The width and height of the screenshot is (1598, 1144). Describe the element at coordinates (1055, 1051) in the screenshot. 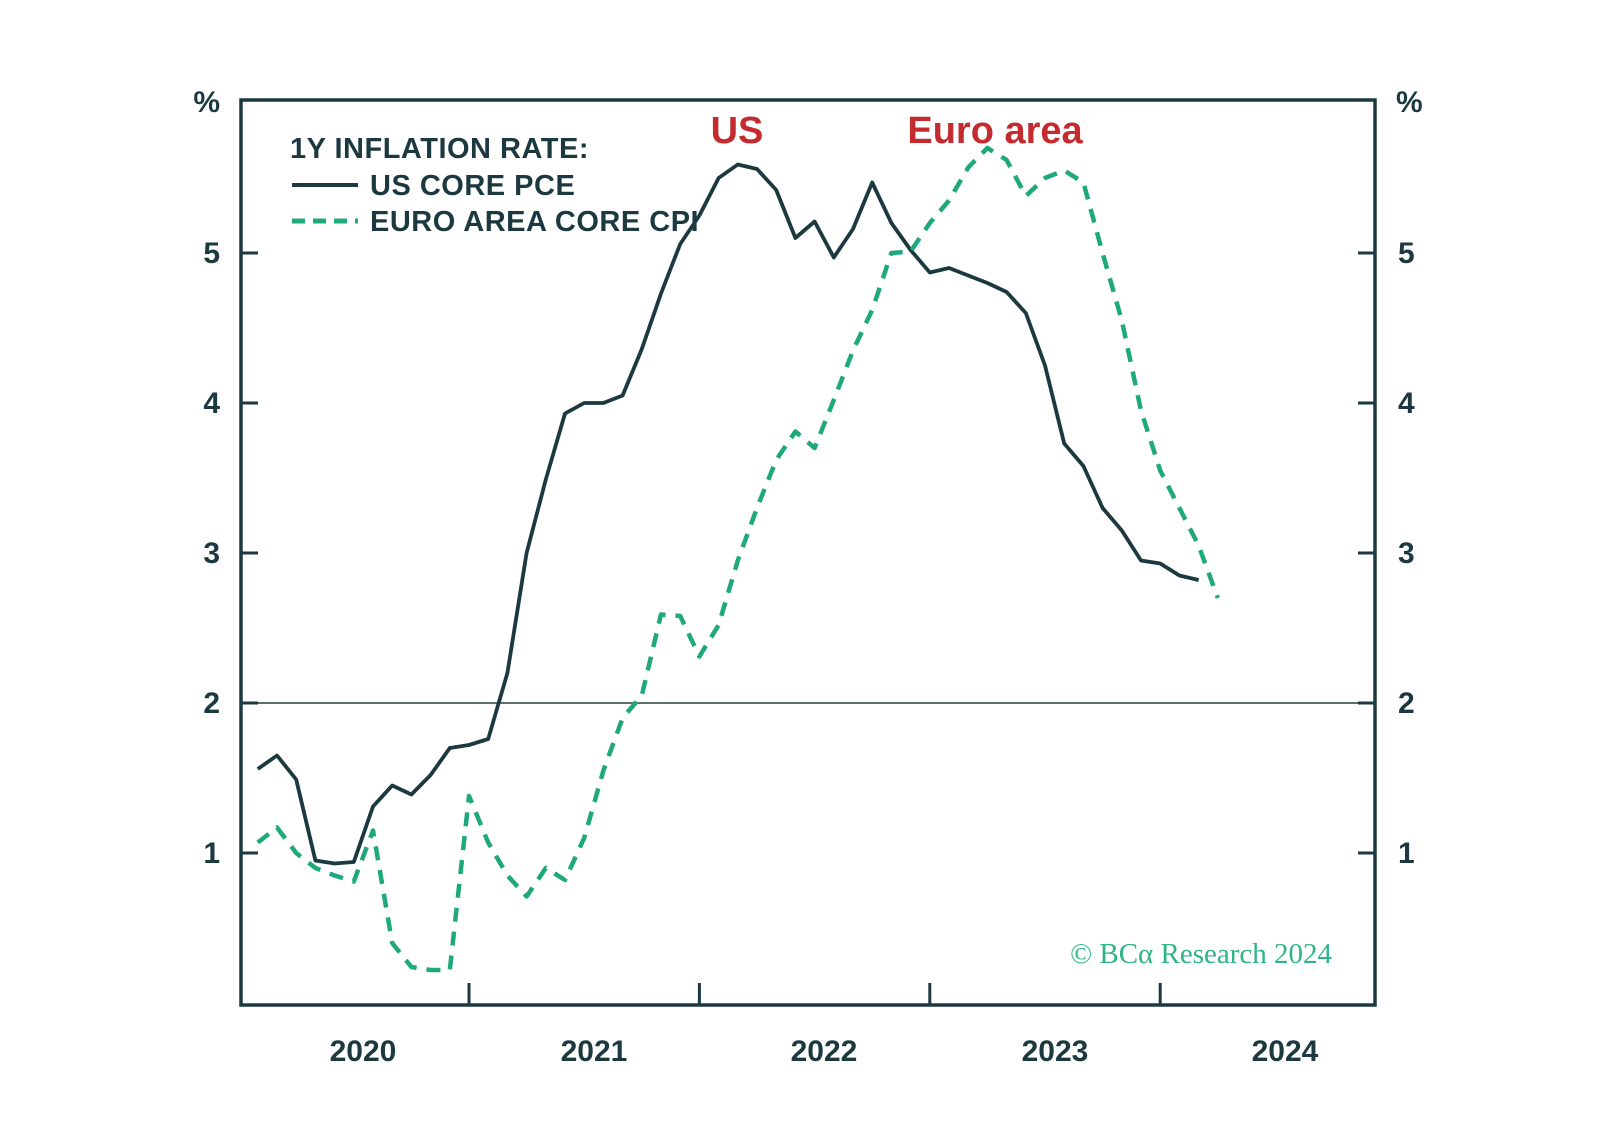

I see `x-tick-label-2023: 2023` at that location.